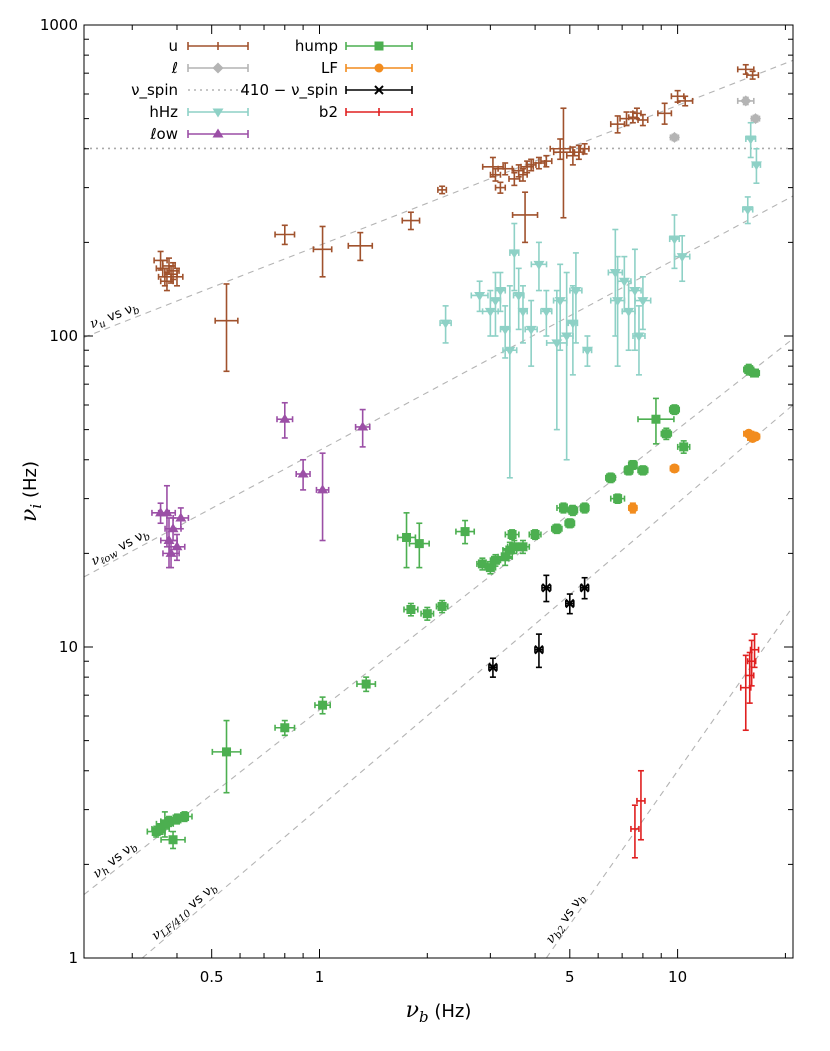 Image resolution: width=830 pixels, height=1051 pixels. What do you see at coordinates (320, 977) in the screenshot?
I see `x-tick-label: 1` at bounding box center [320, 977].